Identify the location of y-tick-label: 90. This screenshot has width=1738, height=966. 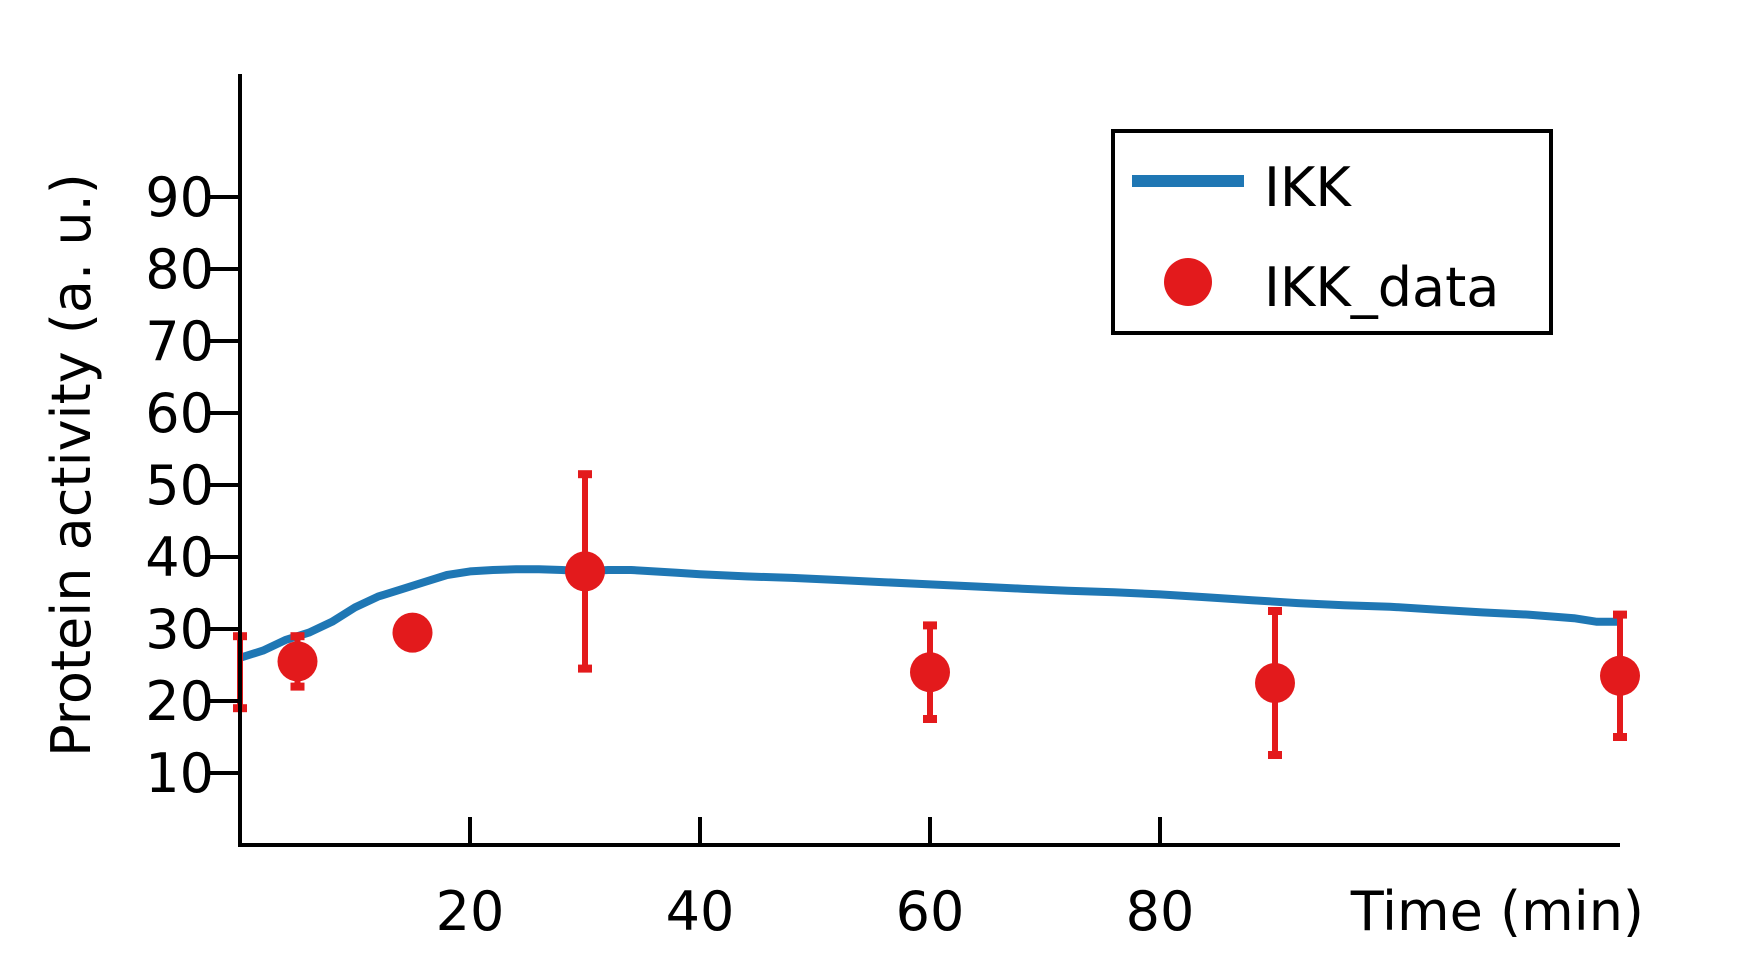
(179, 197).